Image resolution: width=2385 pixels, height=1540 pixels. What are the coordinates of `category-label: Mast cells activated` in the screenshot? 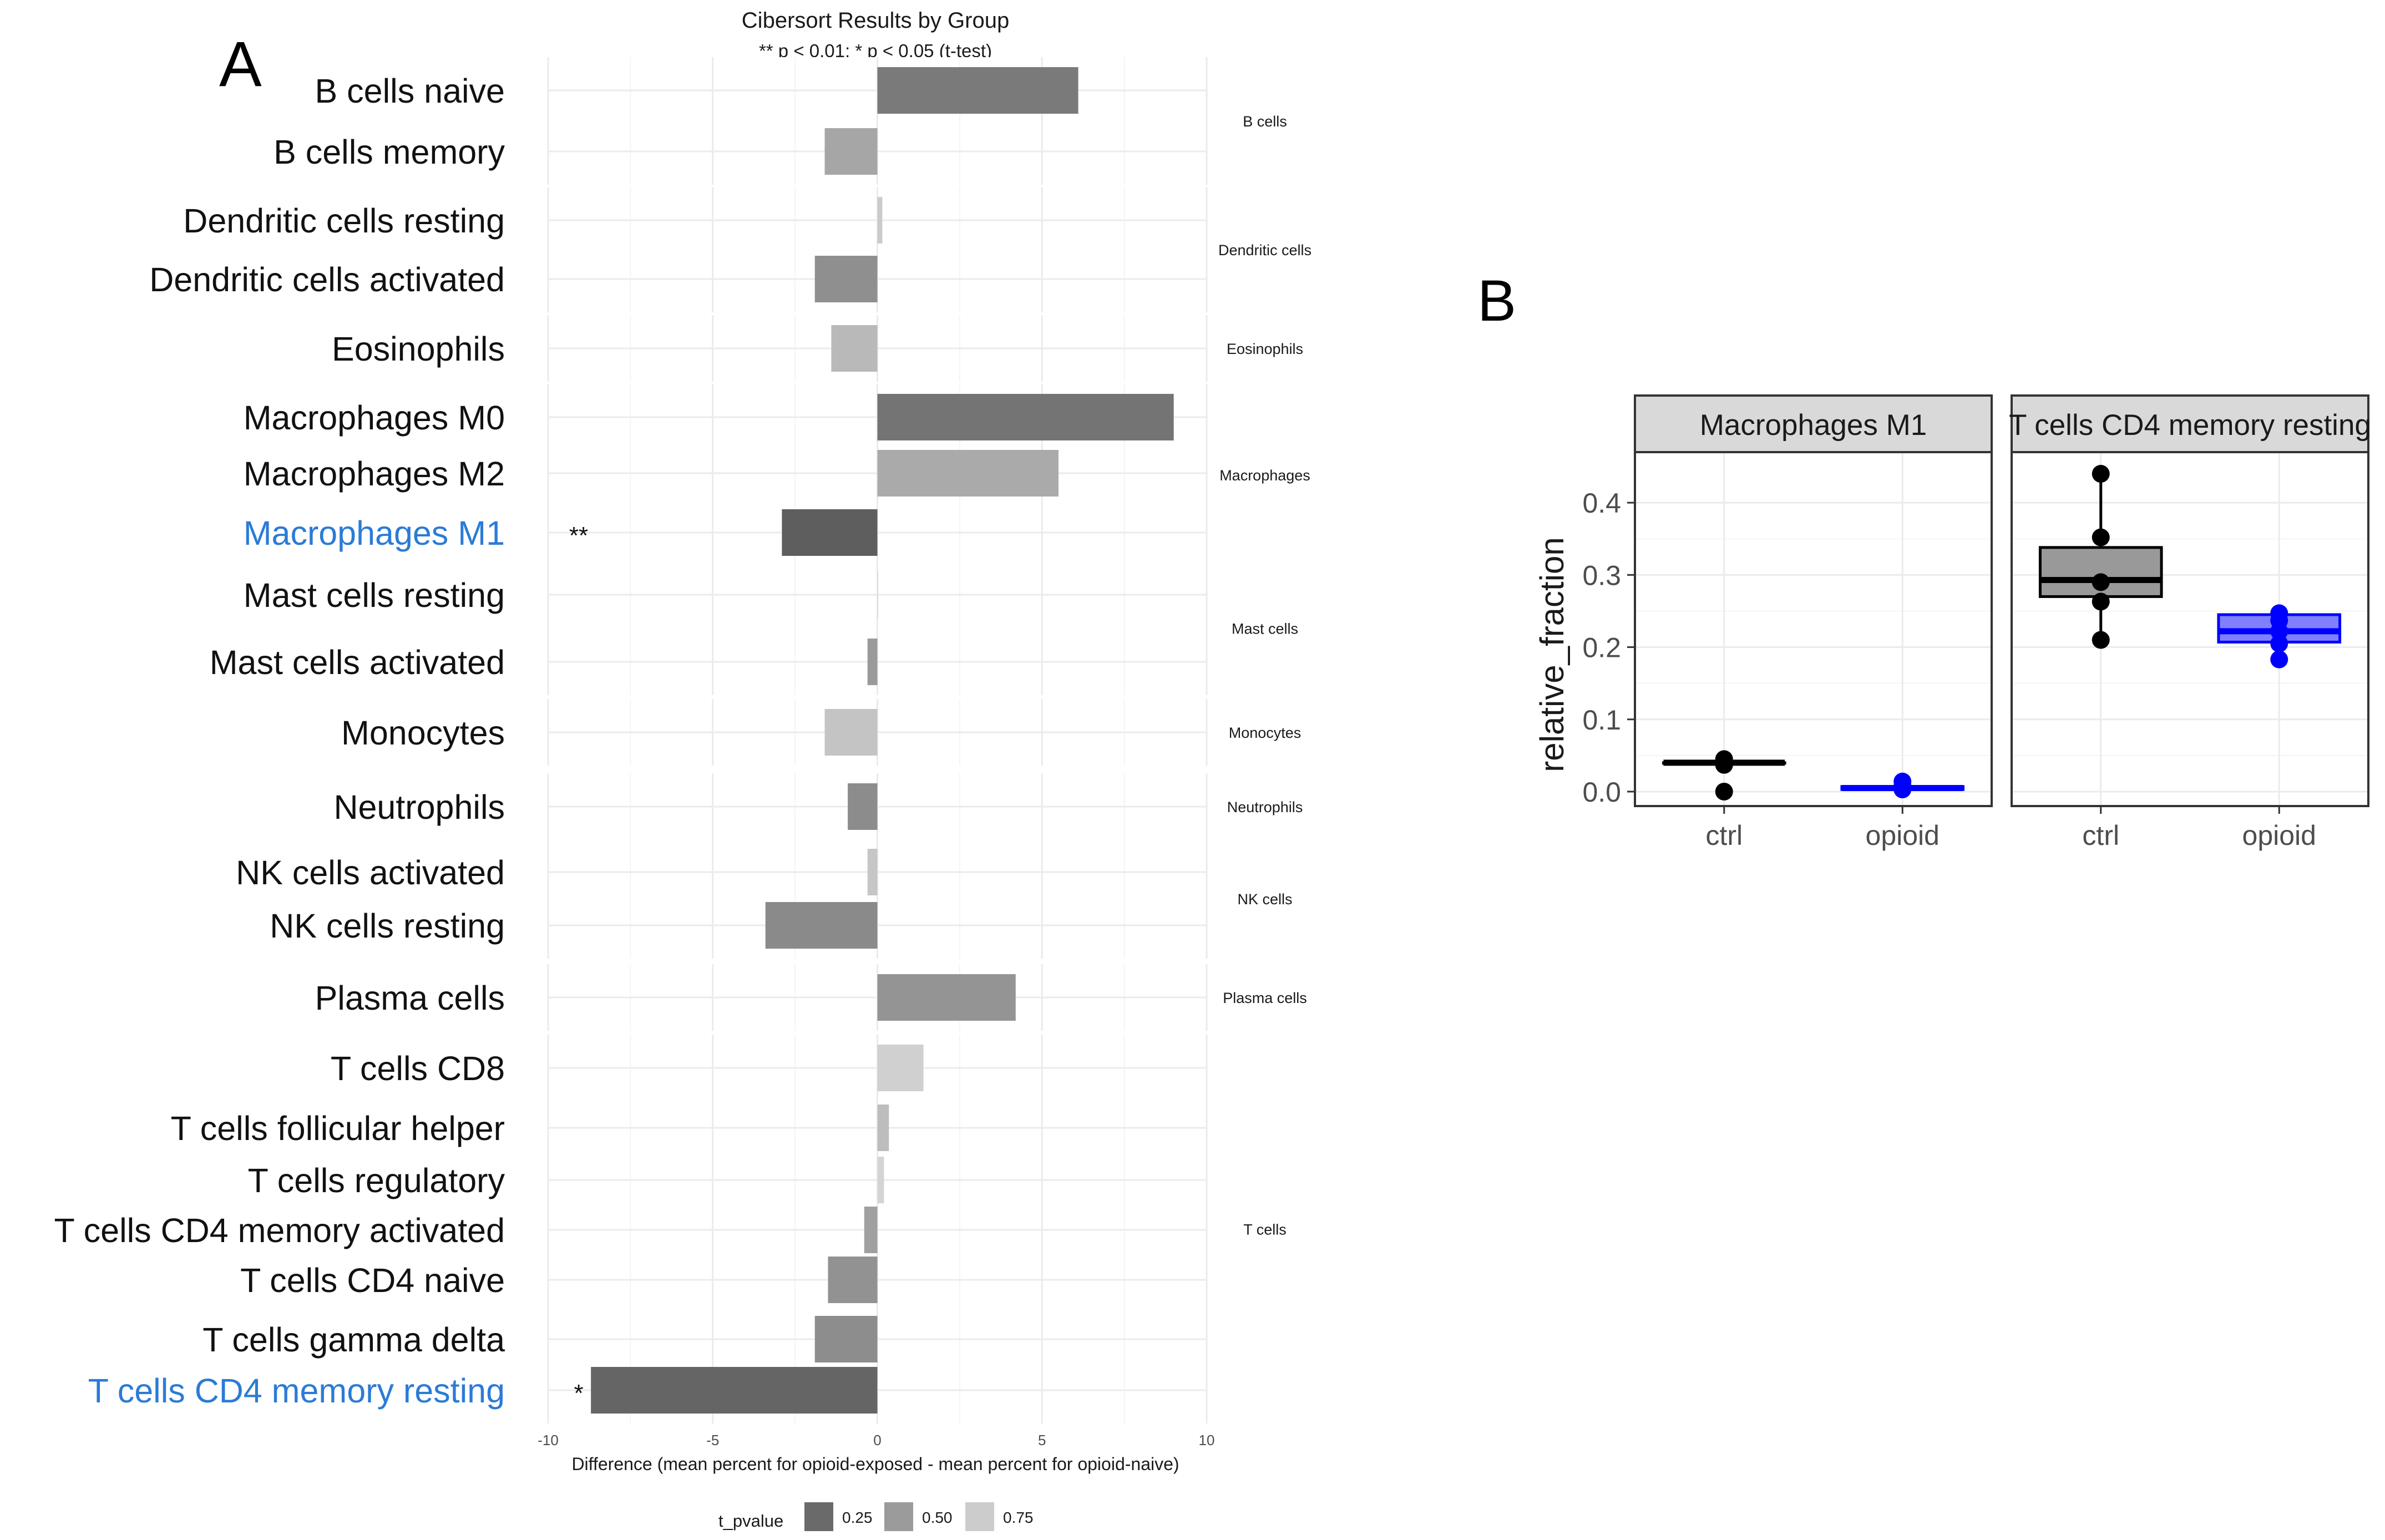 It's located at (357, 662).